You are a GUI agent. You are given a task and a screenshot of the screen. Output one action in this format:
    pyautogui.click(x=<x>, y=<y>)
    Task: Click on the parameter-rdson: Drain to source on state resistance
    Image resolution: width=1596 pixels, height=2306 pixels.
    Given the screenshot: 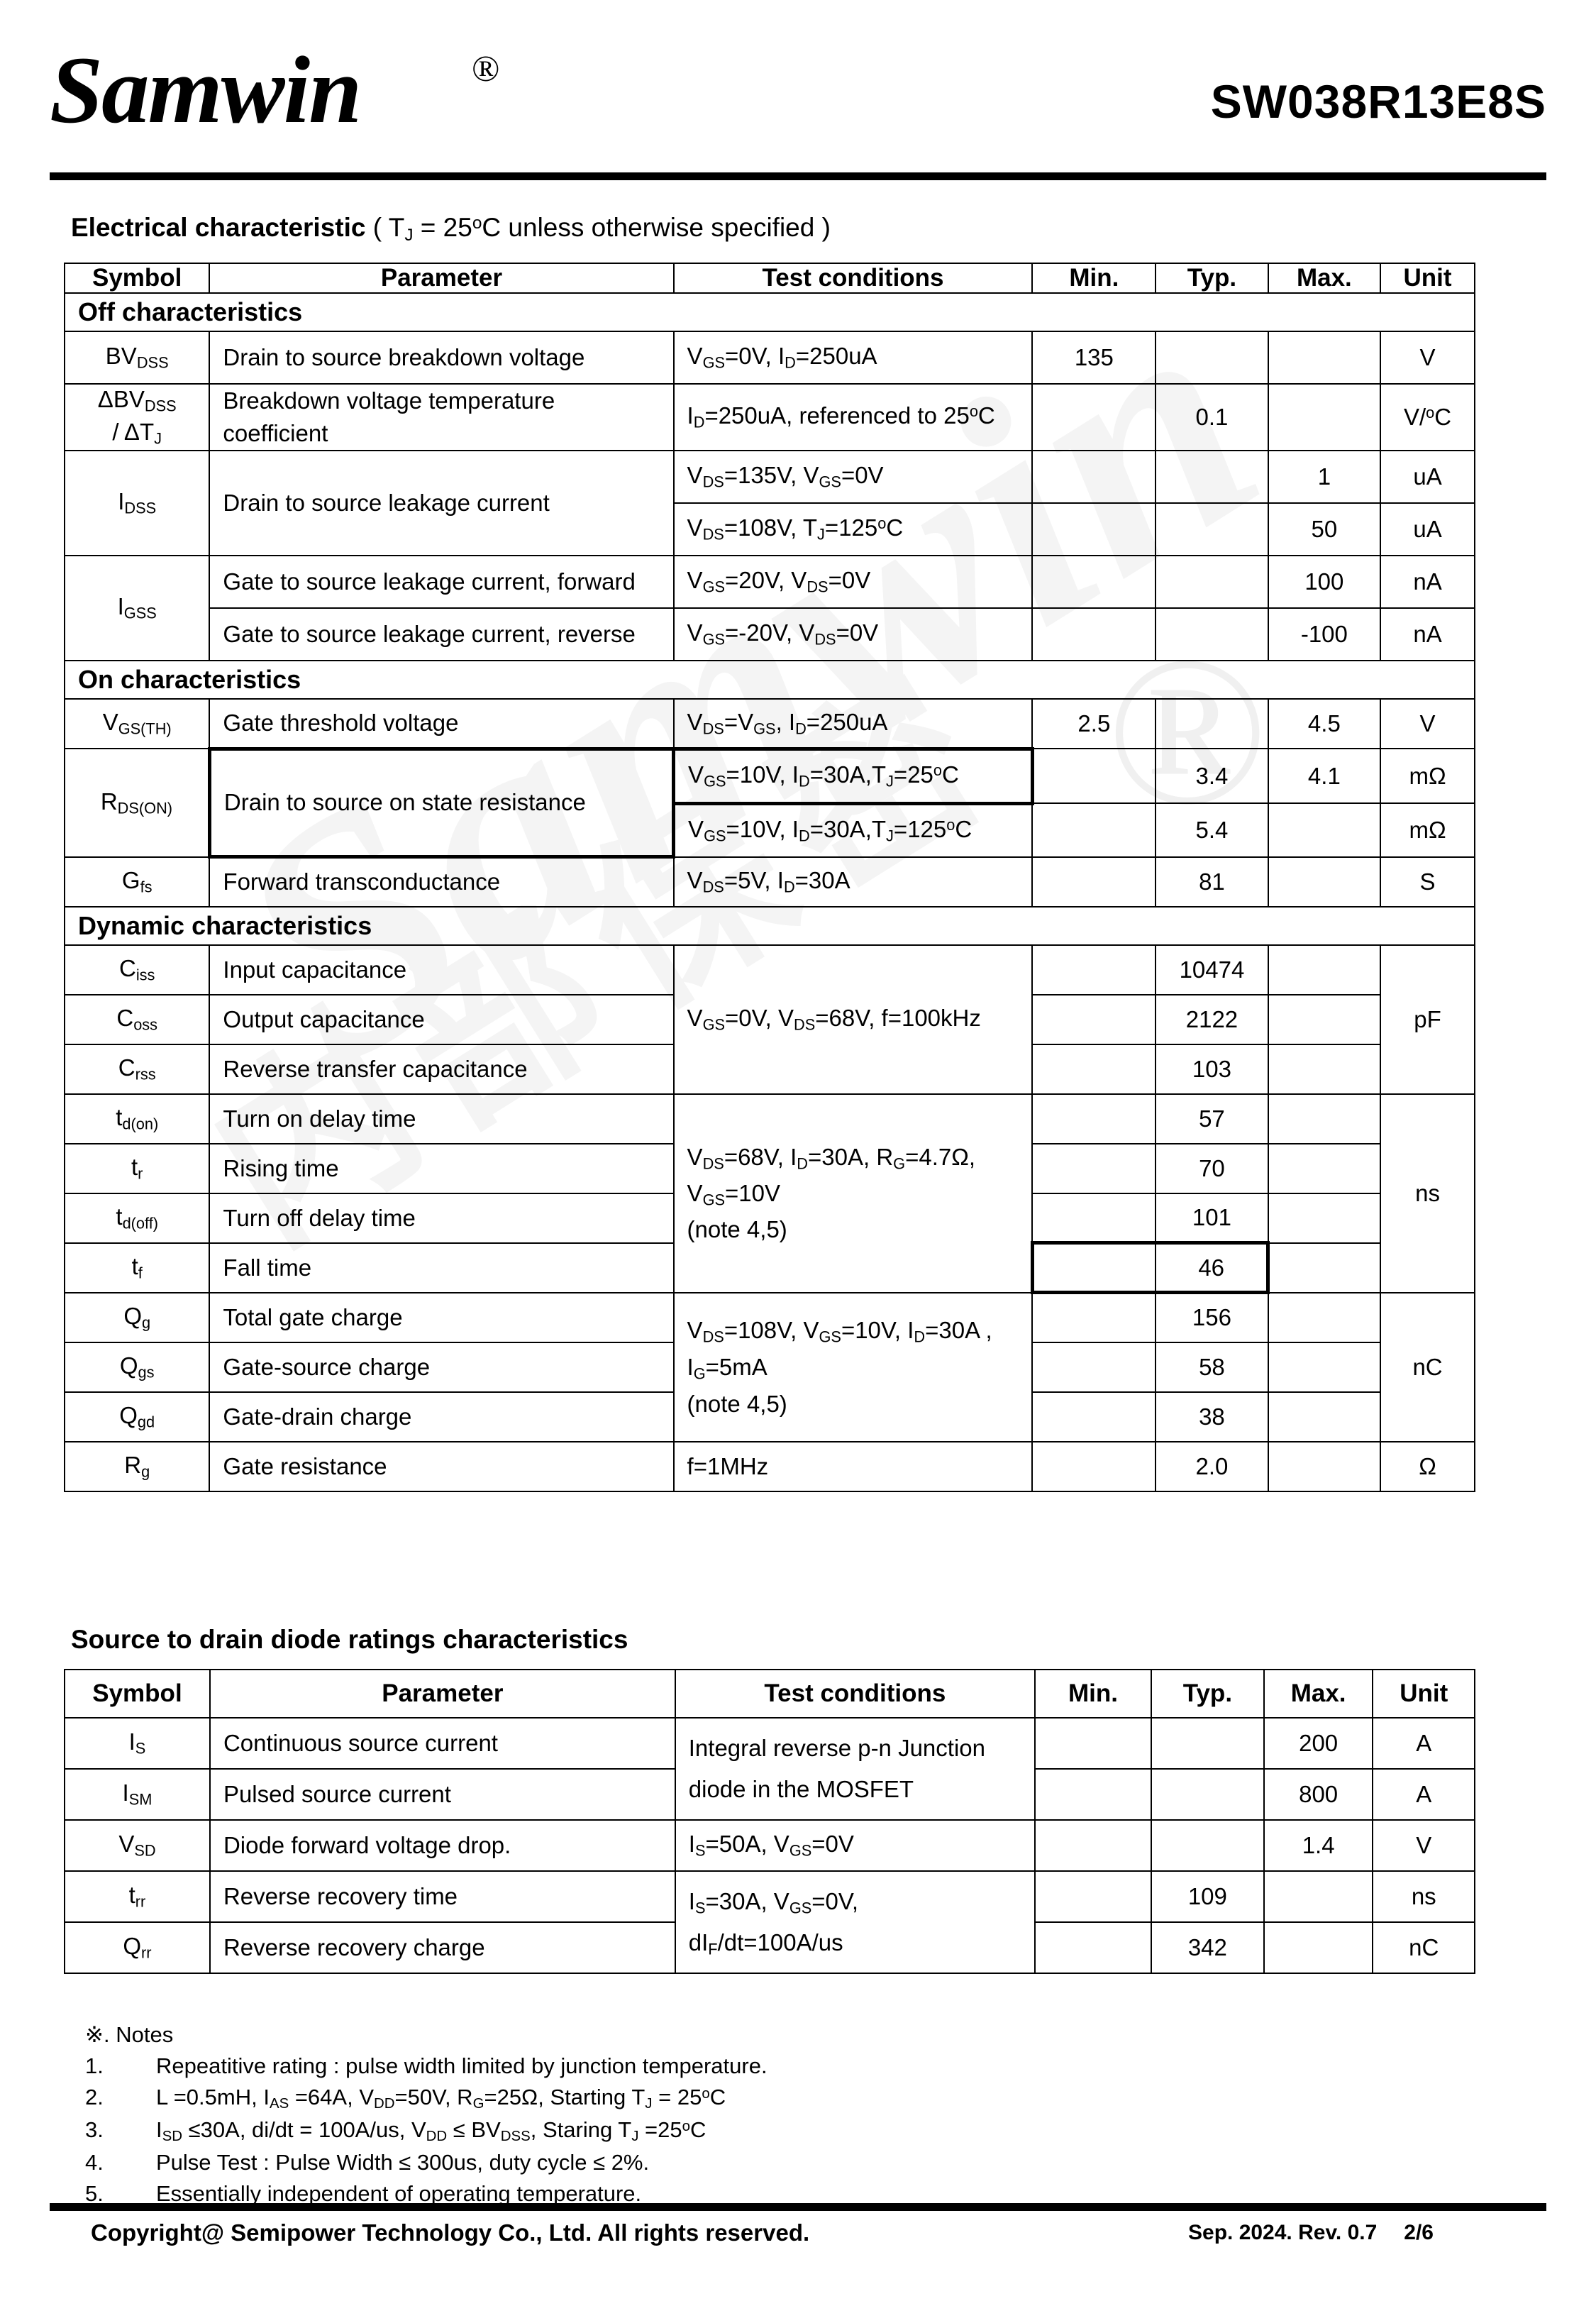 What is the action you would take?
    pyautogui.click(x=441, y=802)
    